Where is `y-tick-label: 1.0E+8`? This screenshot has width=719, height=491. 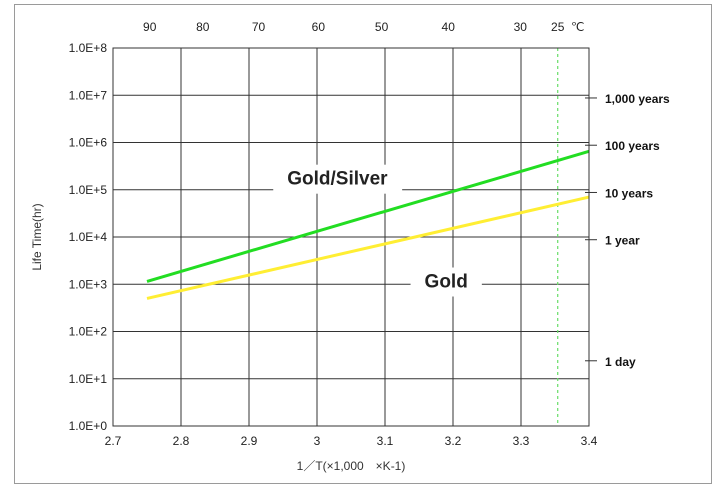 y-tick-label: 1.0E+8 is located at coordinates (88, 48).